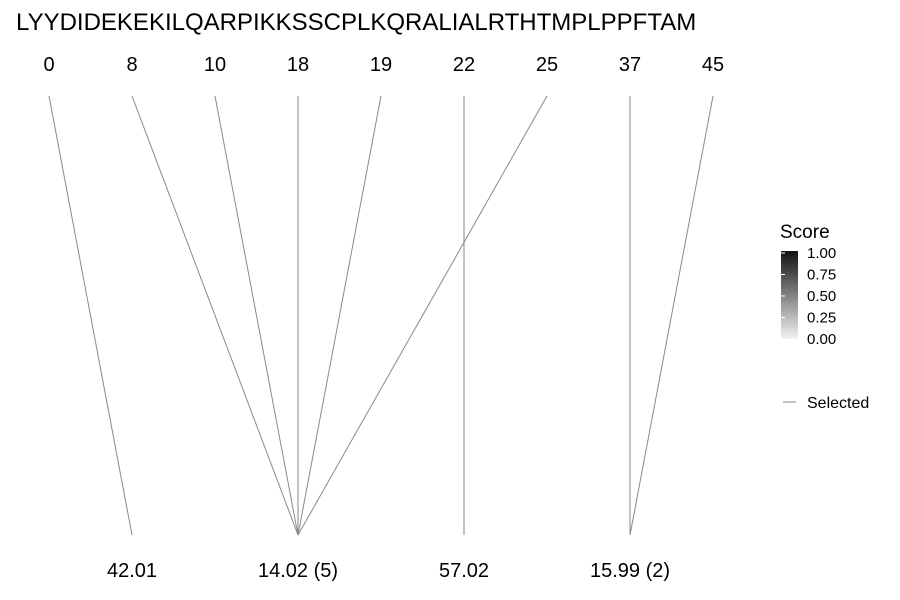 Image resolution: width=900 pixels, height=600 pixels. What do you see at coordinates (388, 571) in the screenshot?
I see `mass-labels: 42.01 14.02 (5) 57.02 15.99 (2)` at bounding box center [388, 571].